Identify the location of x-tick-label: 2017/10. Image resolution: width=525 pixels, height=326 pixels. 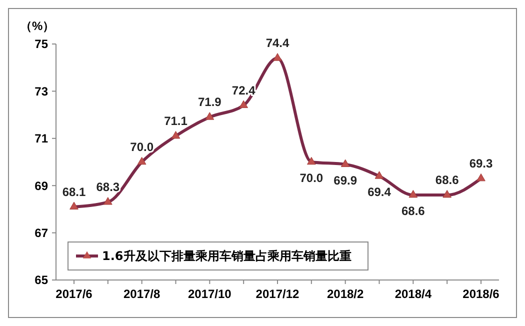
(210, 294).